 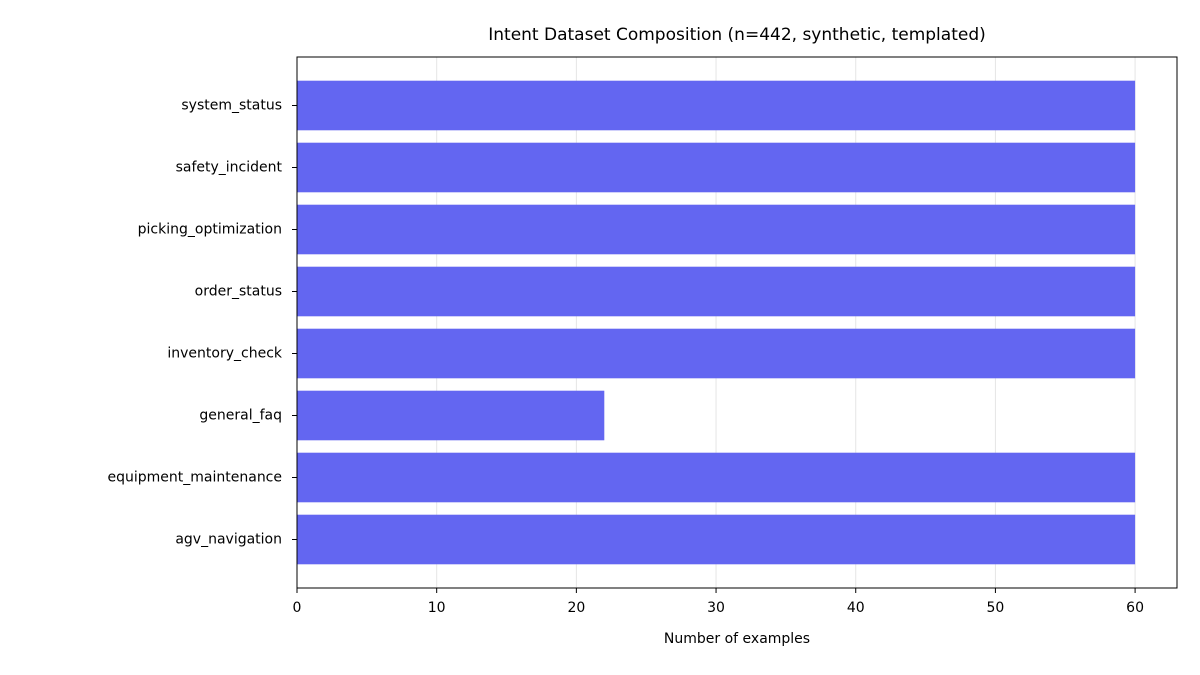 What do you see at coordinates (576, 608) in the screenshot?
I see `x-tick-label: 20` at bounding box center [576, 608].